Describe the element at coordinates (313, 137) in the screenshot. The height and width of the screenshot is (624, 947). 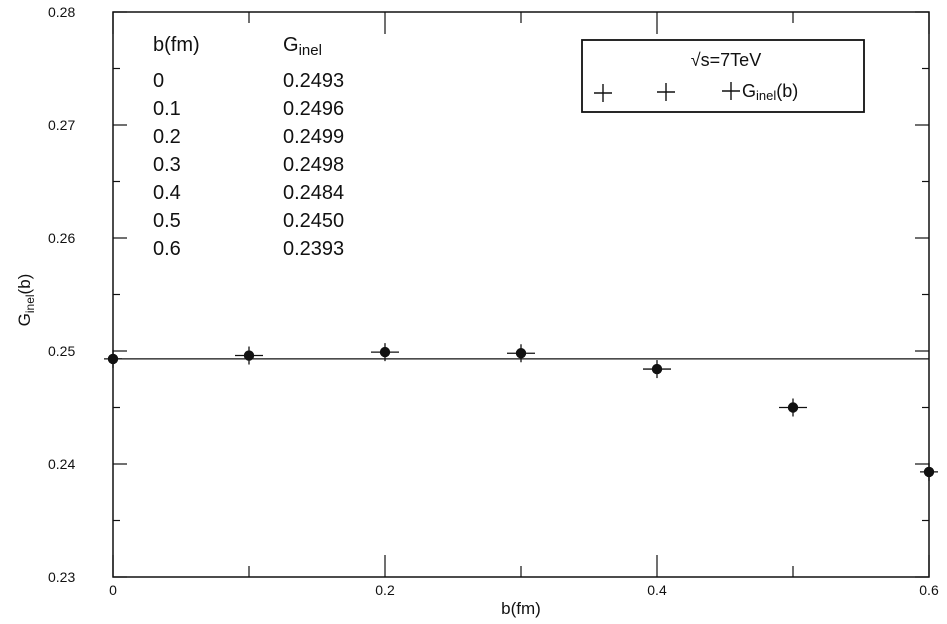
I see `table-cell-g: 0.2499` at that location.